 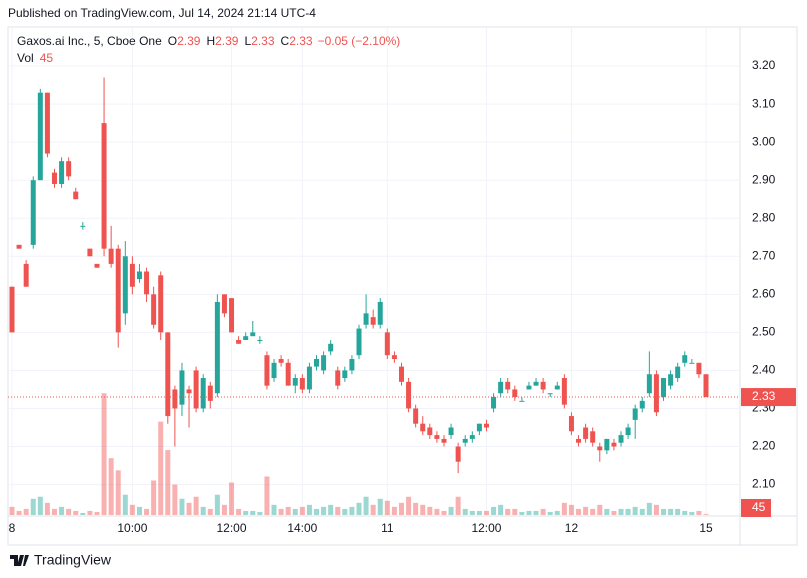 What do you see at coordinates (764, 370) in the screenshot?
I see `y-tick-label: 2.40` at bounding box center [764, 370].